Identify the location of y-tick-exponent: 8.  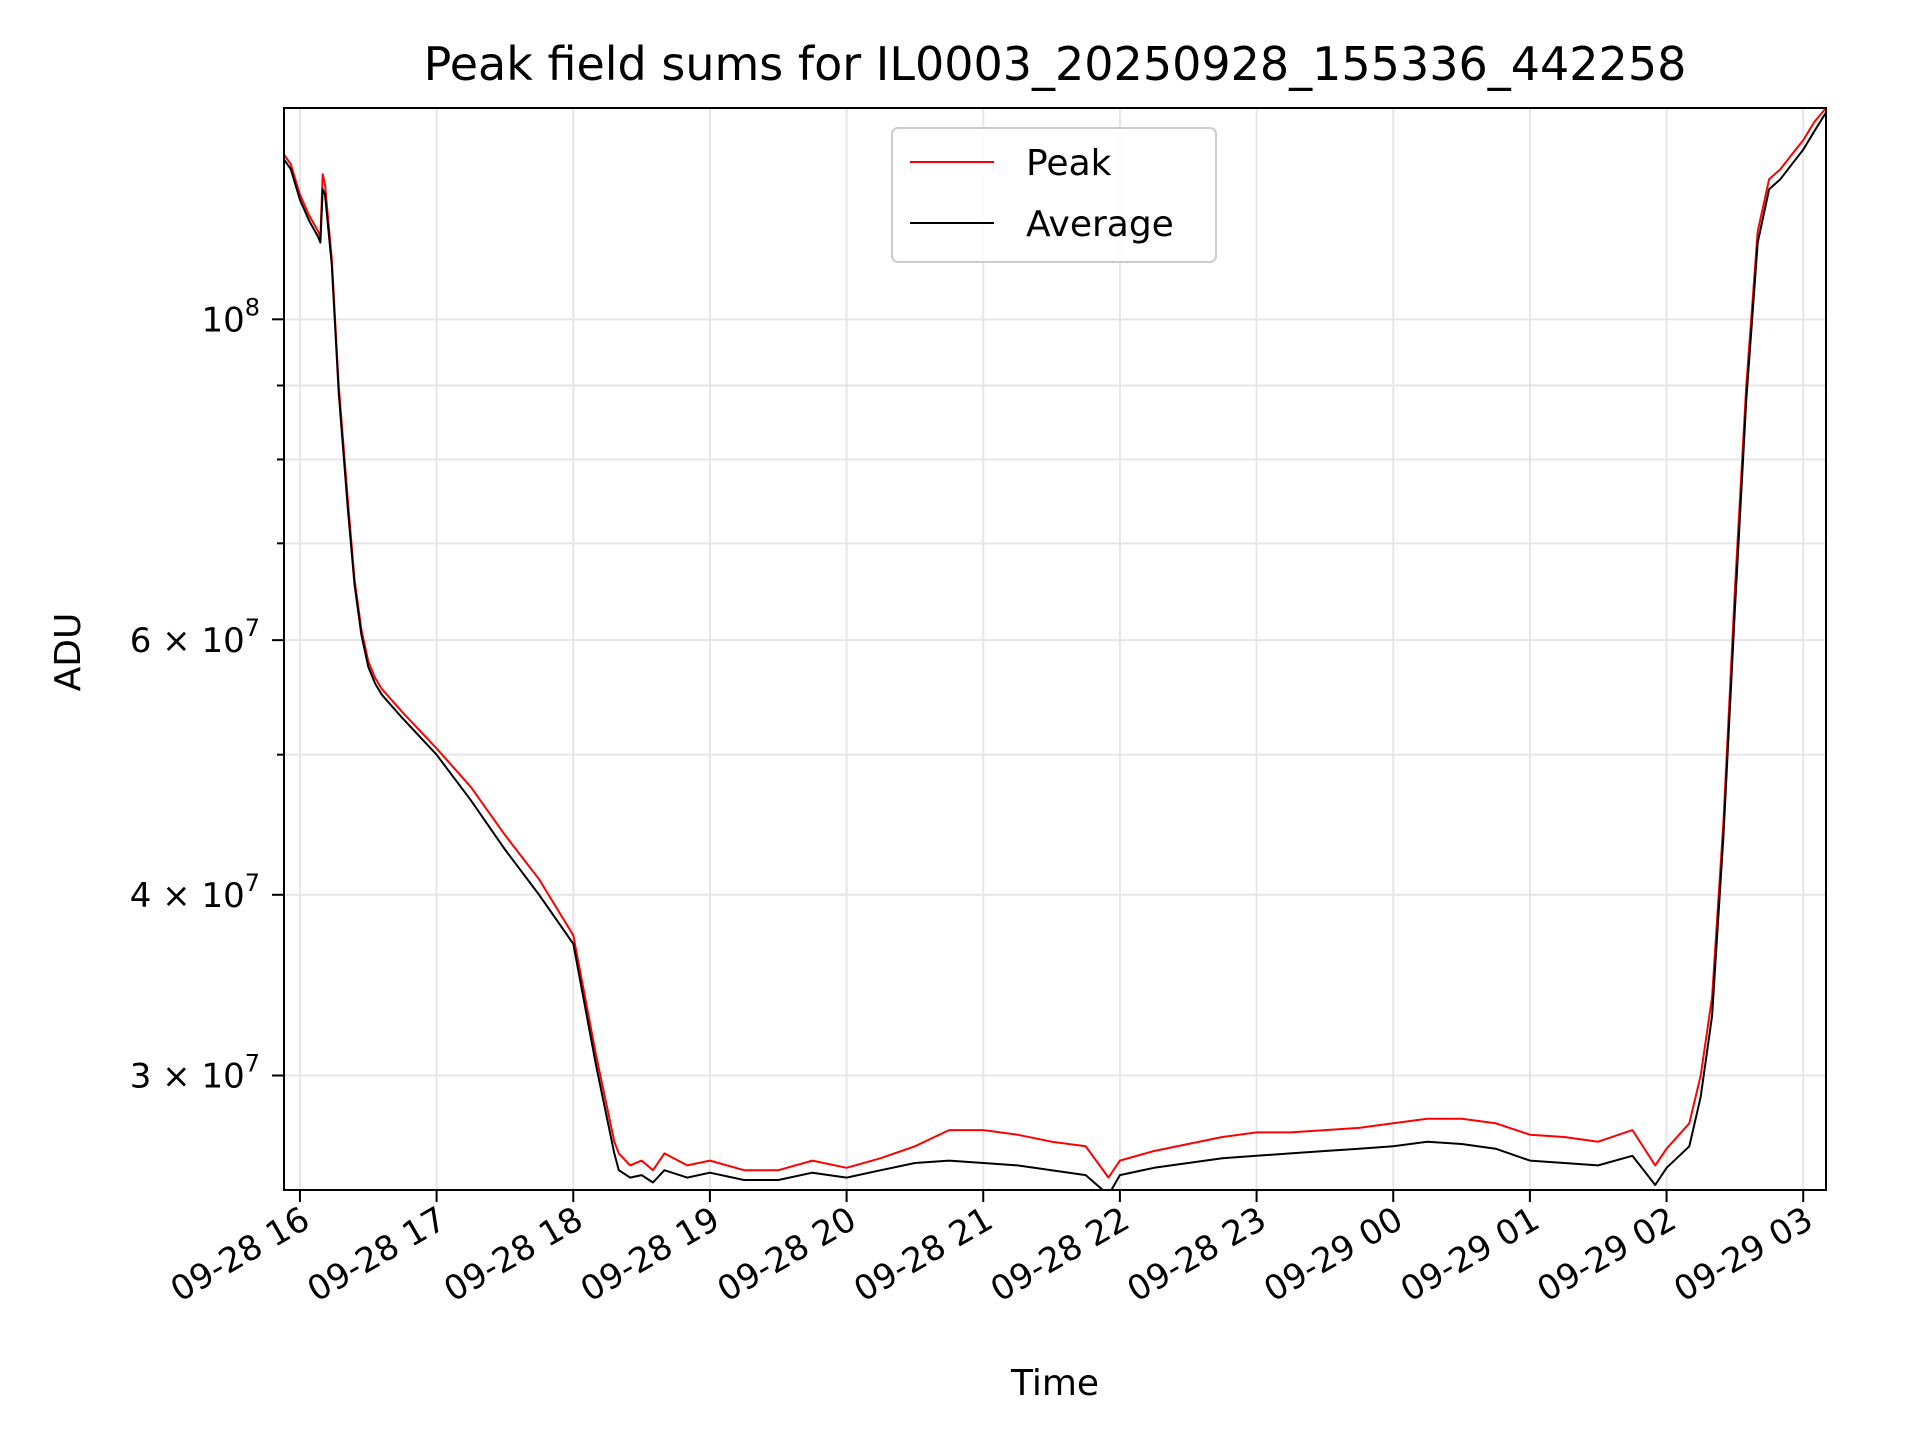
(252, 307).